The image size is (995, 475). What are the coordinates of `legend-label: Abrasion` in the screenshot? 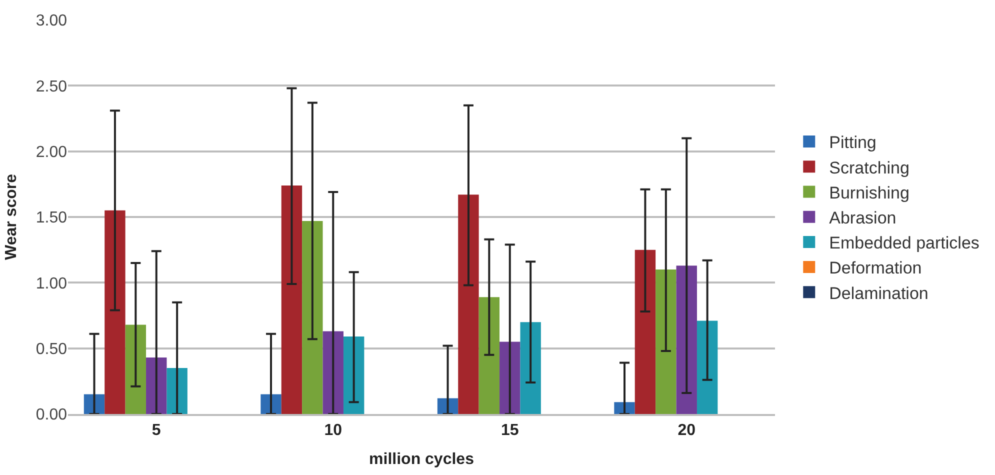 It's located at (862, 218).